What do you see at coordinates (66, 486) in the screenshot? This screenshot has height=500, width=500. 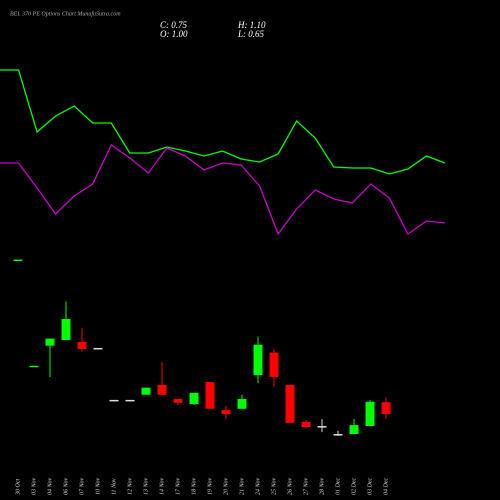 I see `x-tick-label: 06 Nov` at bounding box center [66, 486].